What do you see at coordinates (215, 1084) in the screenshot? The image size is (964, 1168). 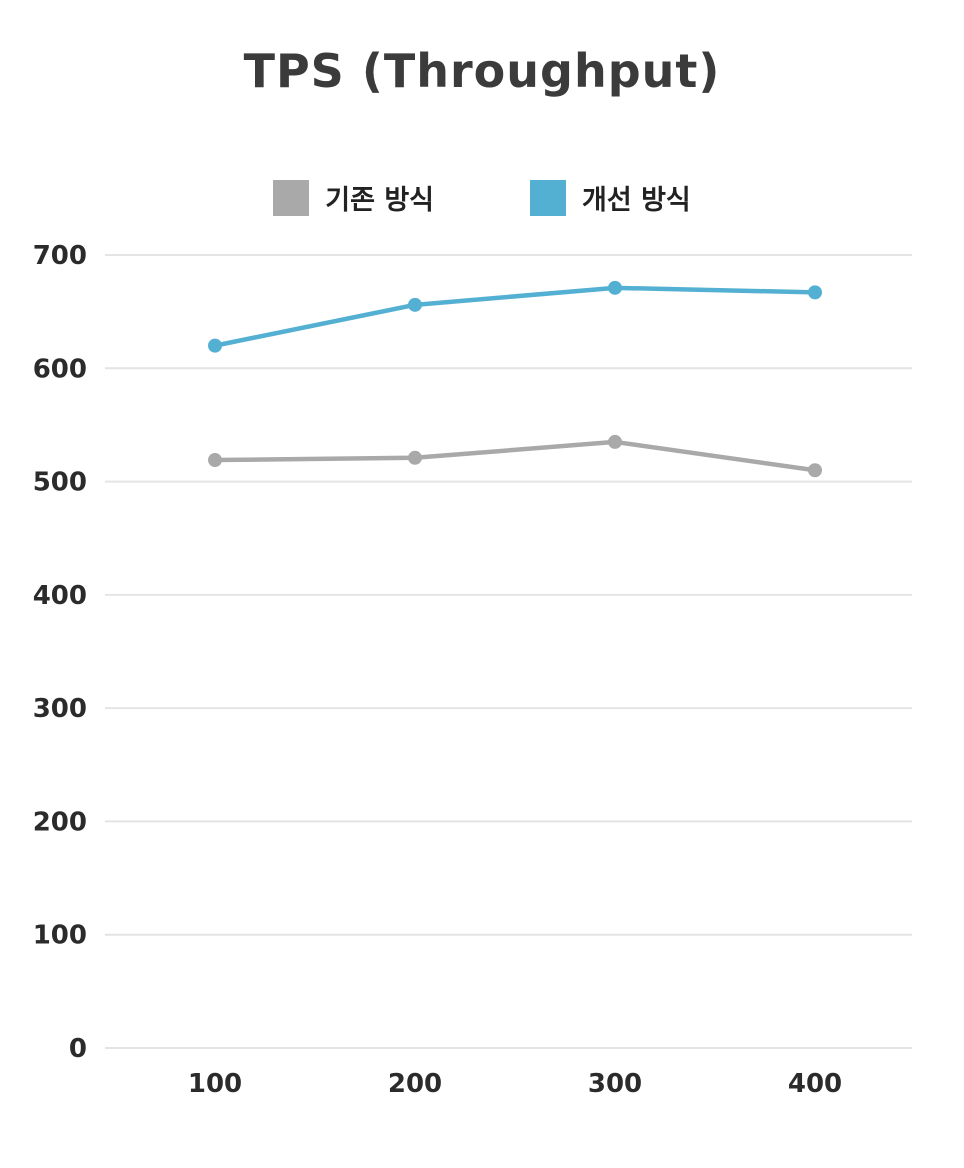 I see `x-tick-label-100: 100` at bounding box center [215, 1084].